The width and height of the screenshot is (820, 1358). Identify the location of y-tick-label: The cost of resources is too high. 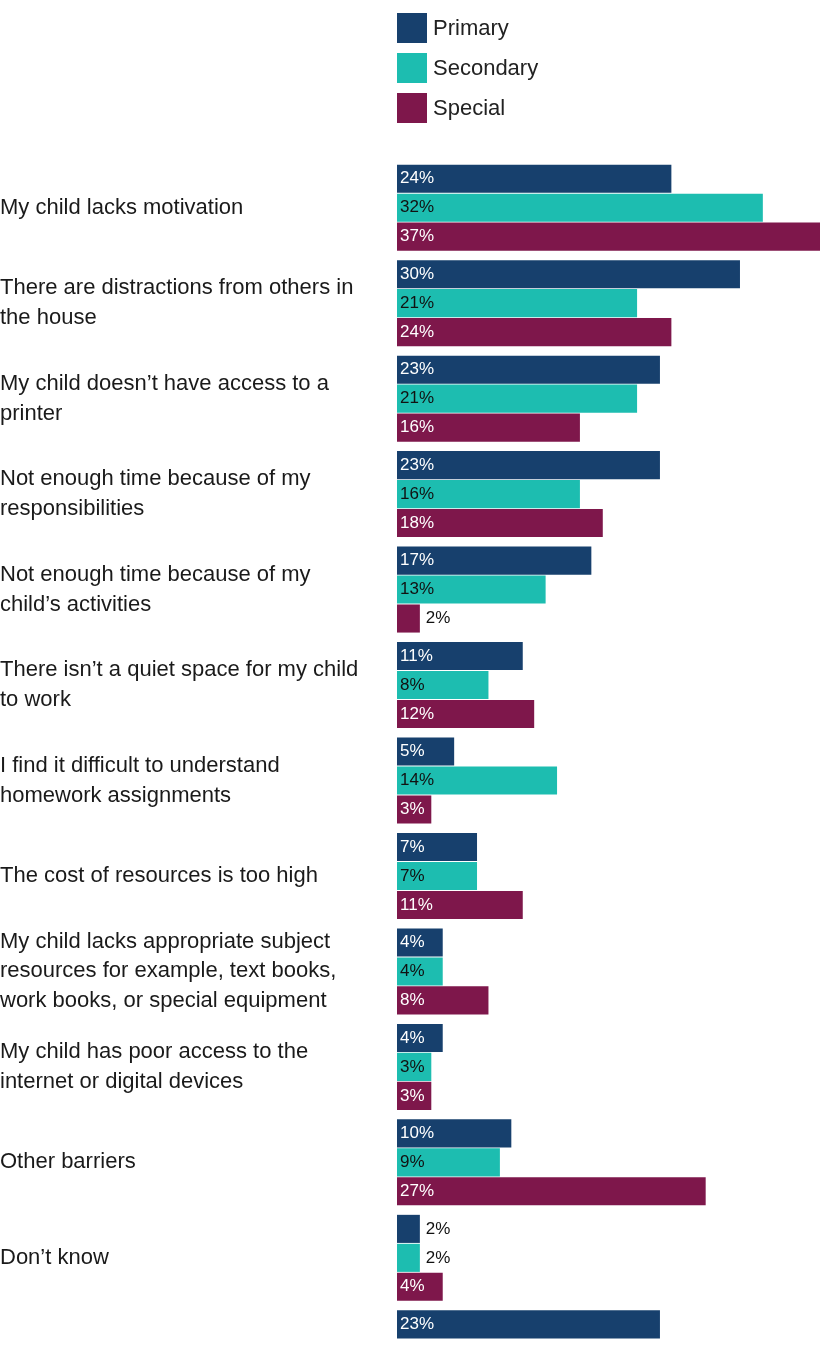
(159, 875).